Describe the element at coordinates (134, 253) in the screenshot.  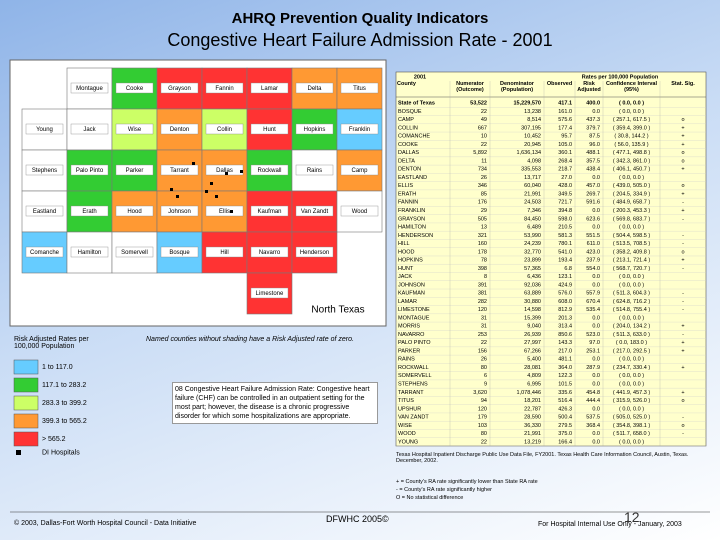
I see `county-label: Somervell` at that location.